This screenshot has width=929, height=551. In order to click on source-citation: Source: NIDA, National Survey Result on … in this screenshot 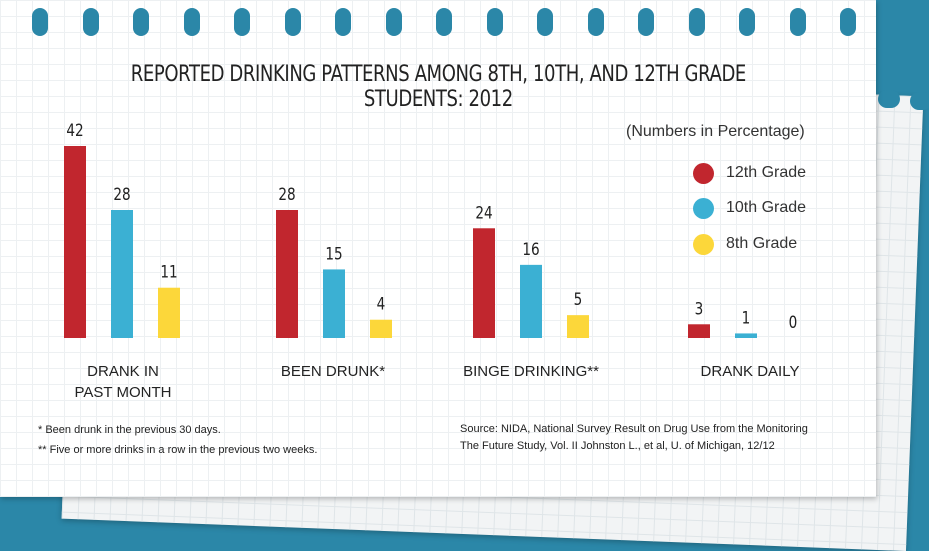, I will do `click(660, 438)`.